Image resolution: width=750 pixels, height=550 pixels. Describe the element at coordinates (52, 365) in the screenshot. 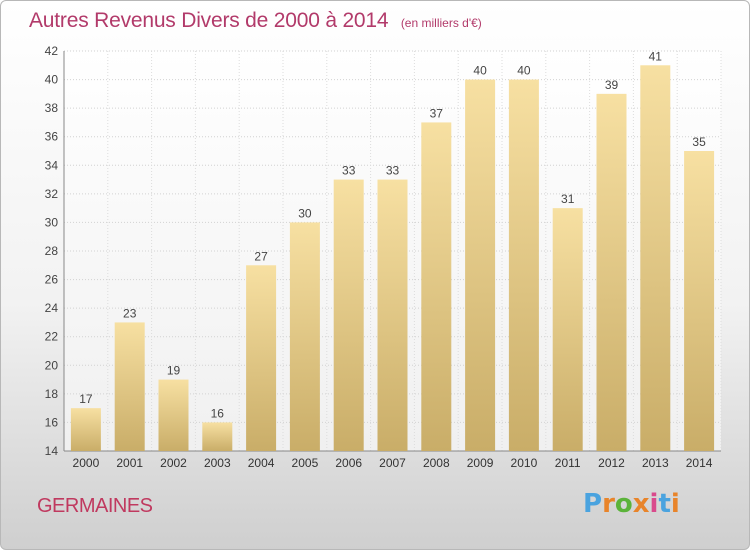

I see `y-tick-label: 20` at that location.